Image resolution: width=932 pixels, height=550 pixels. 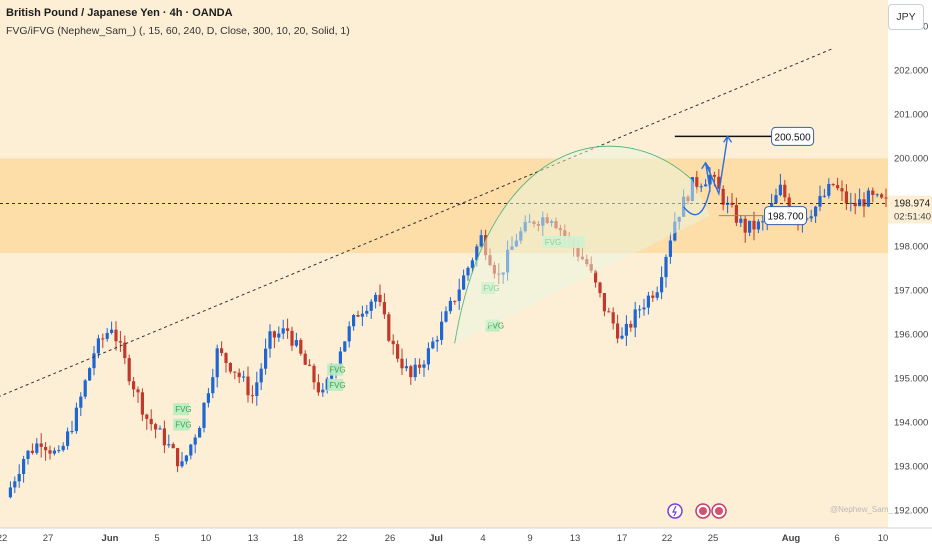 I want to click on price-axis, so click(x=910, y=264).